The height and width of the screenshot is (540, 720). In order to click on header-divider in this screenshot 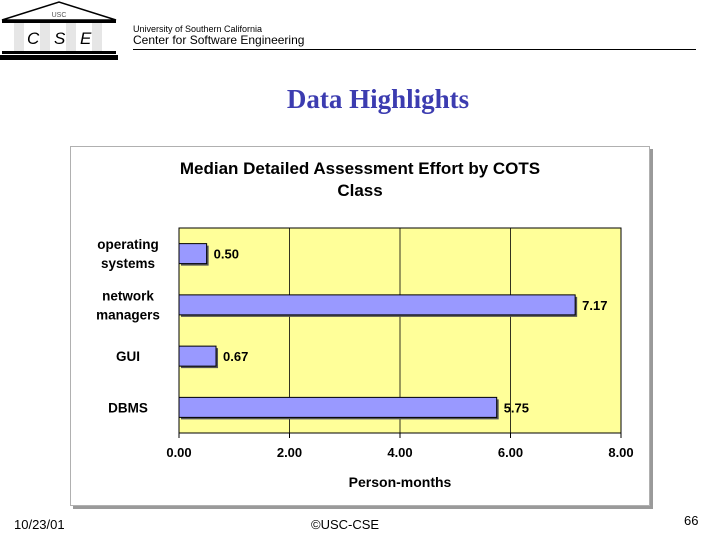, I will do `click(414, 49)`.